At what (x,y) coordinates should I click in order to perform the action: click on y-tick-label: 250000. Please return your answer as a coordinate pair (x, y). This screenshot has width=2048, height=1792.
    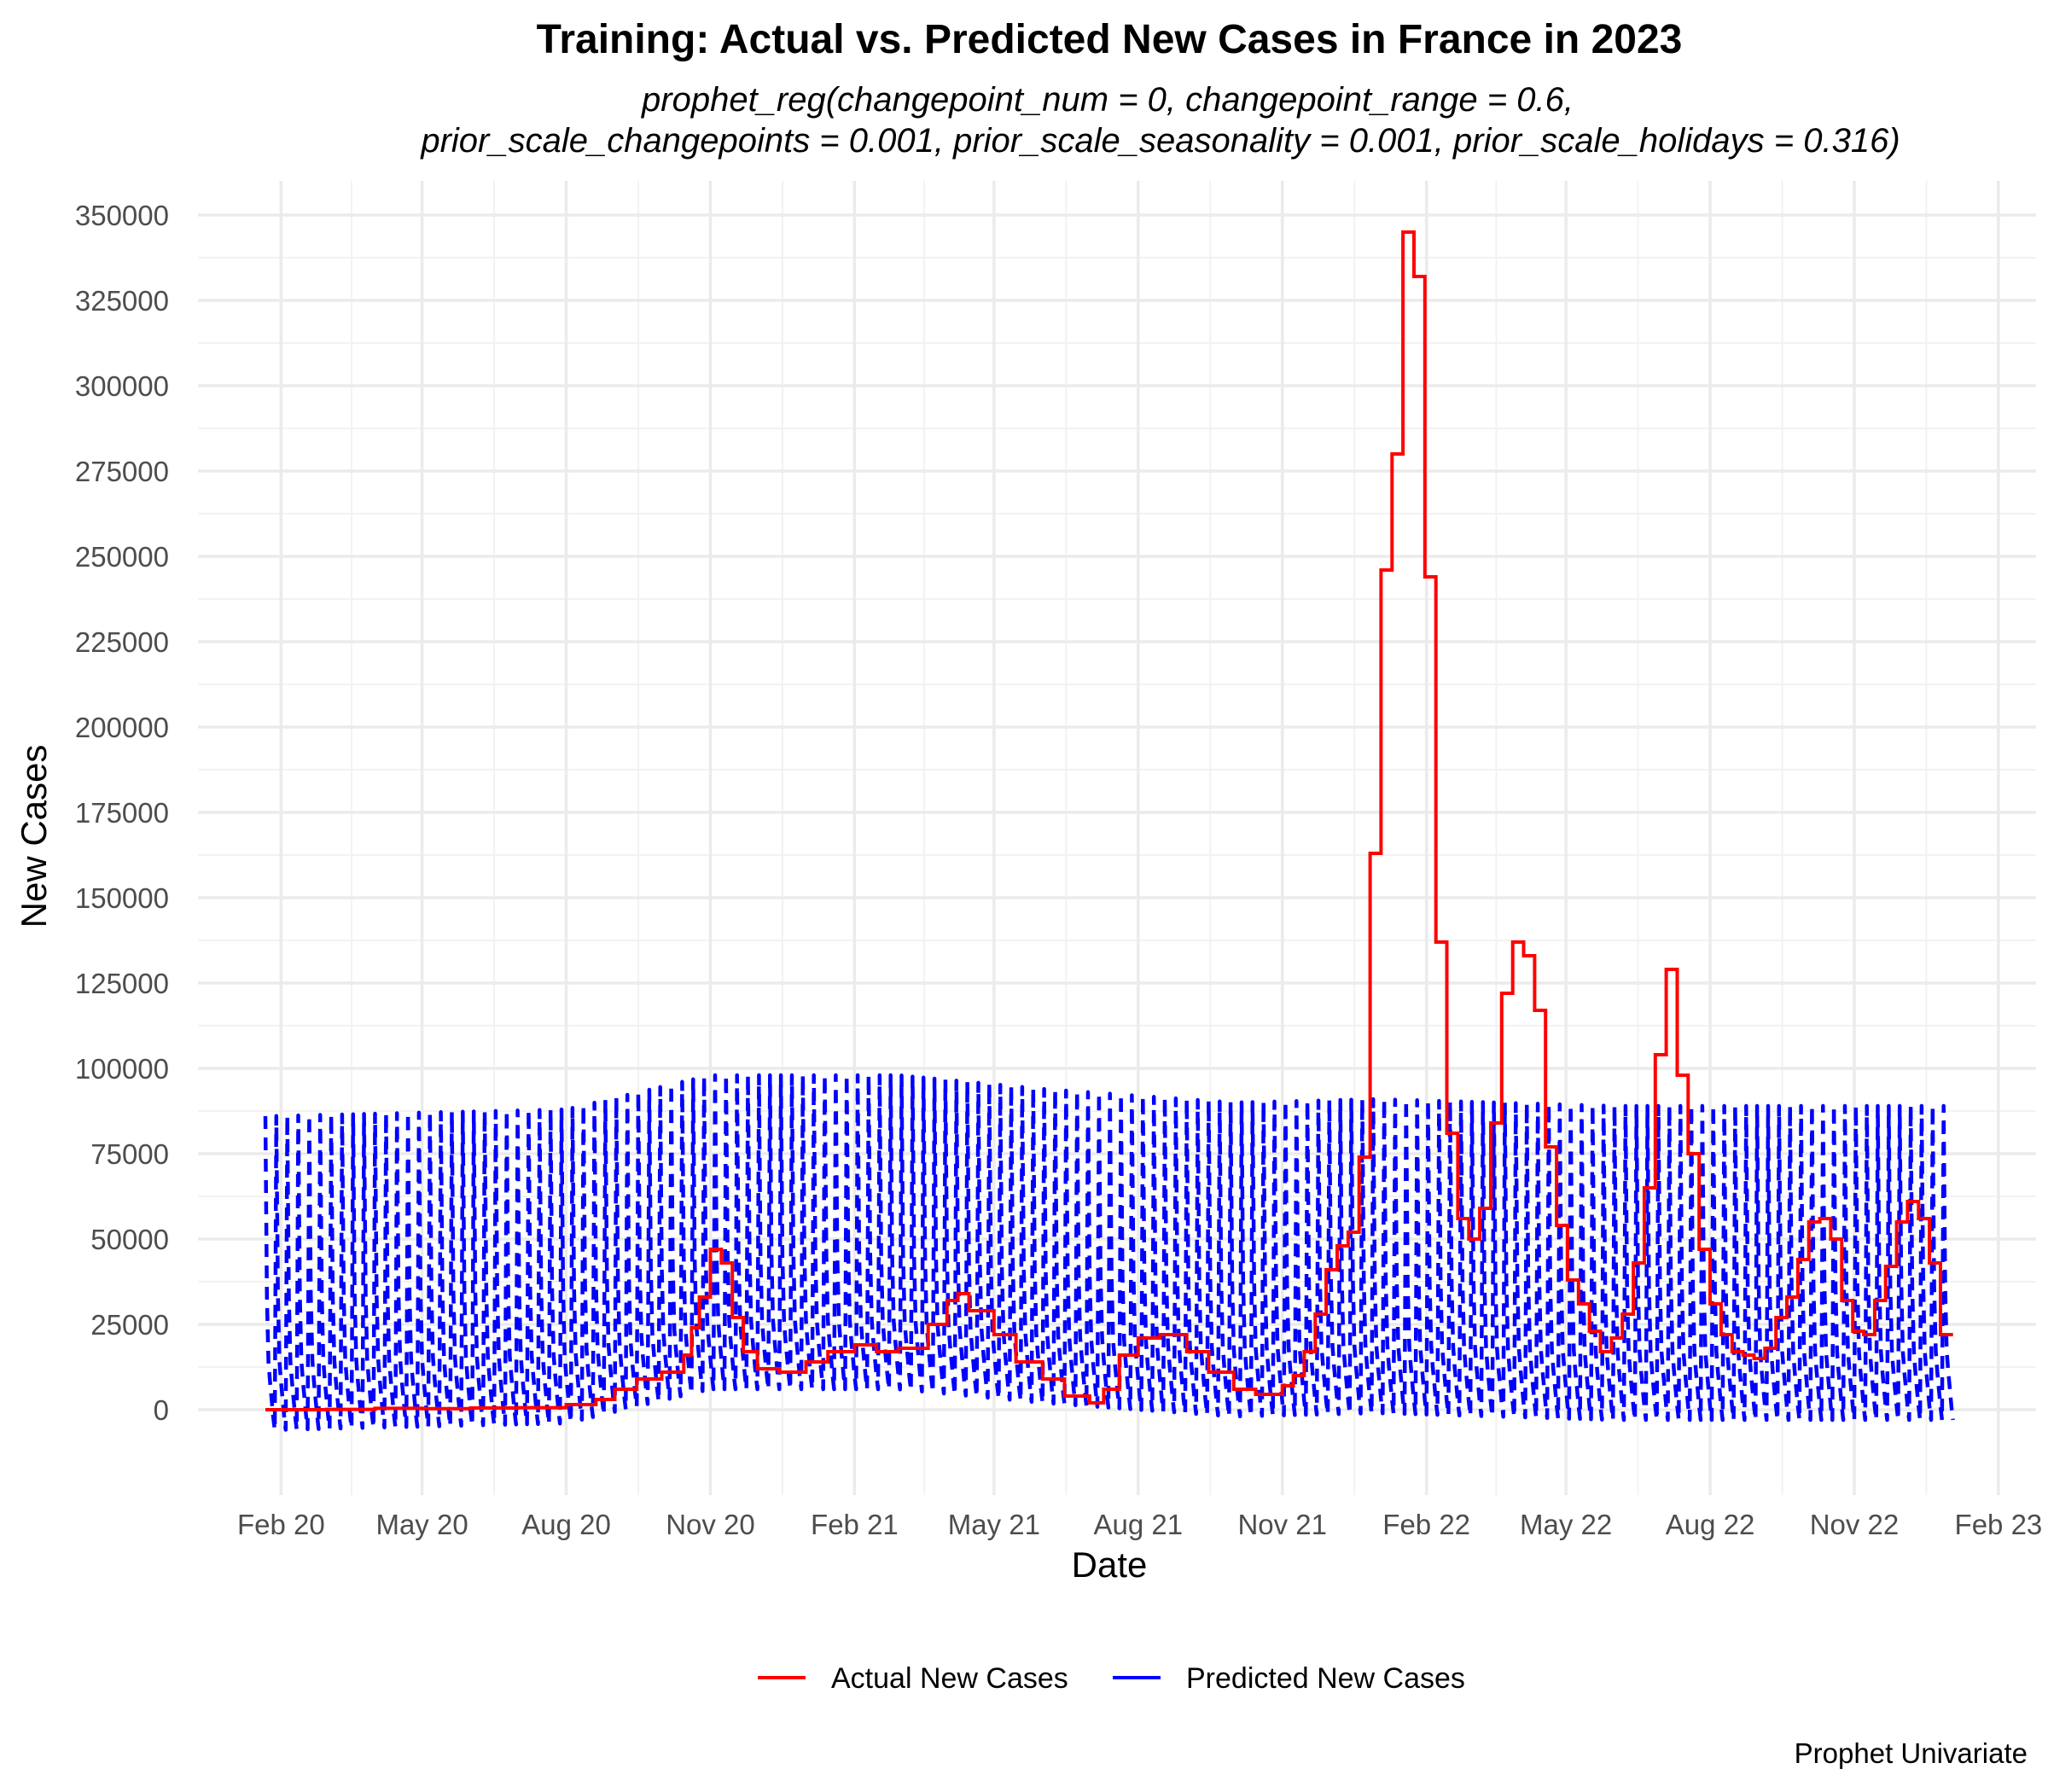
    Looking at the image, I should click on (122, 557).